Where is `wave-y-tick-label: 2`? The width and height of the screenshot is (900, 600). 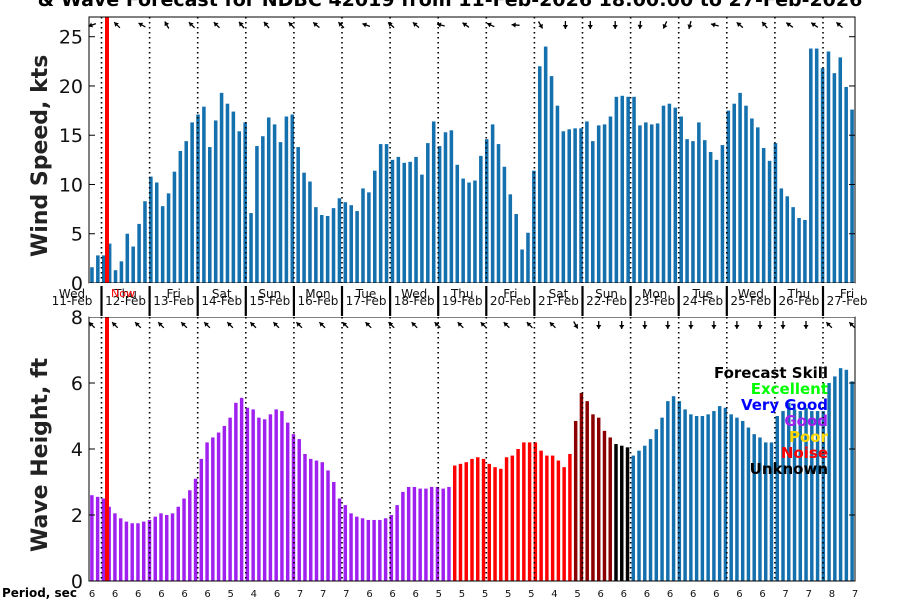
wave-y-tick-label: 2 is located at coordinates (77, 516).